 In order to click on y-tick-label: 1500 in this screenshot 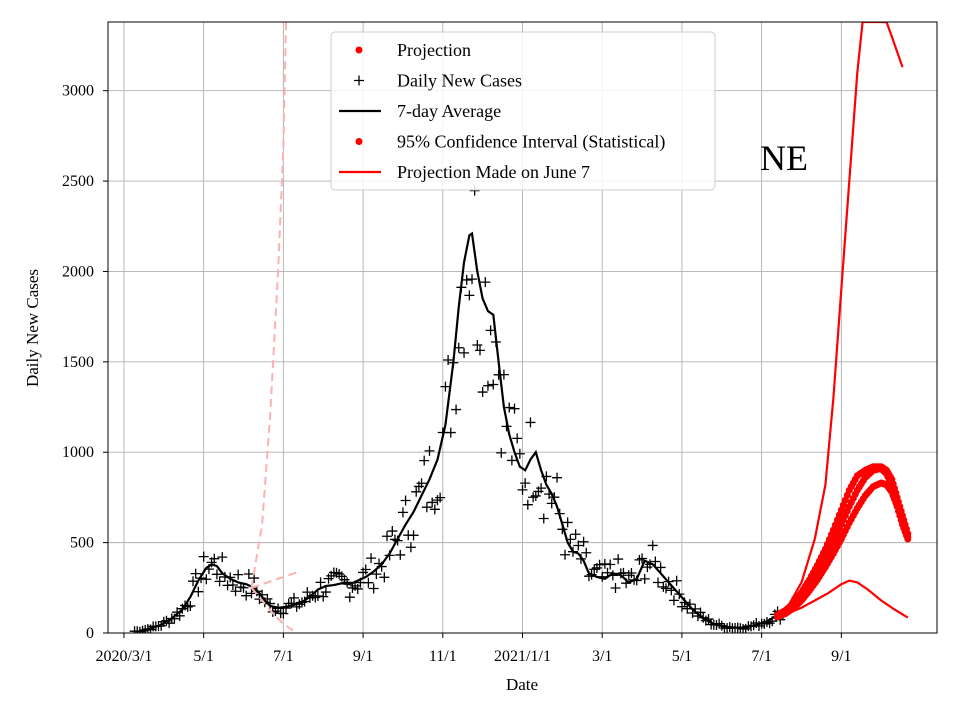, I will do `click(78, 362)`.